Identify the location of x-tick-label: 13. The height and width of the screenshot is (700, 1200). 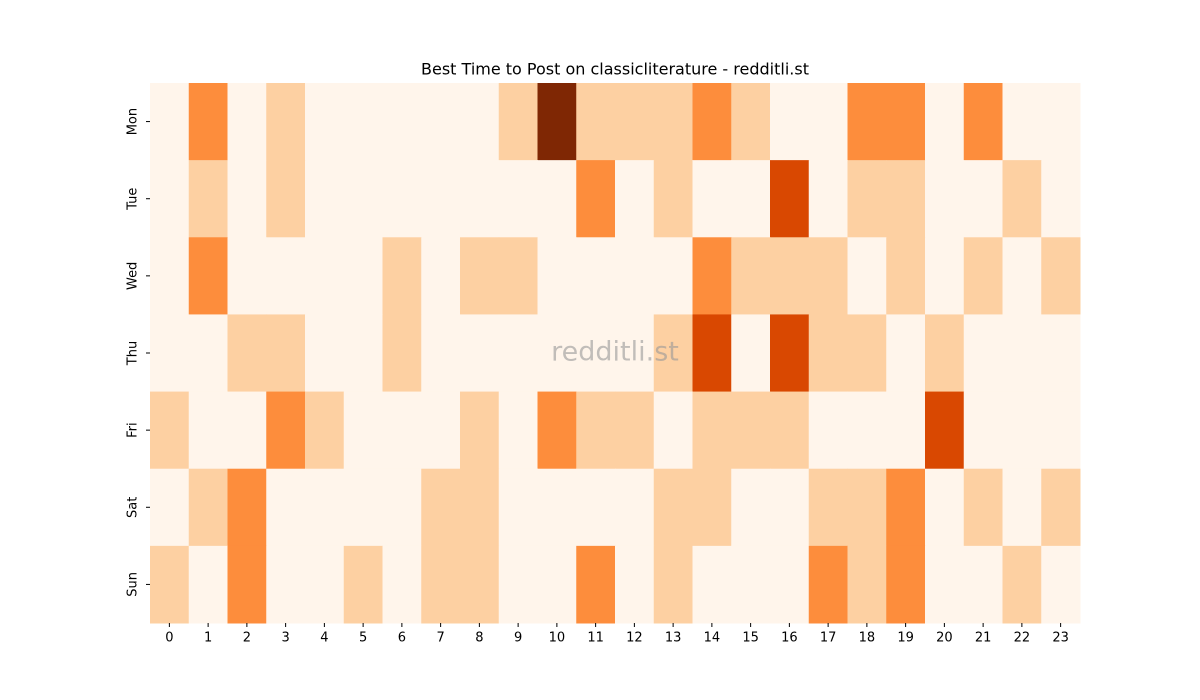
(673, 638).